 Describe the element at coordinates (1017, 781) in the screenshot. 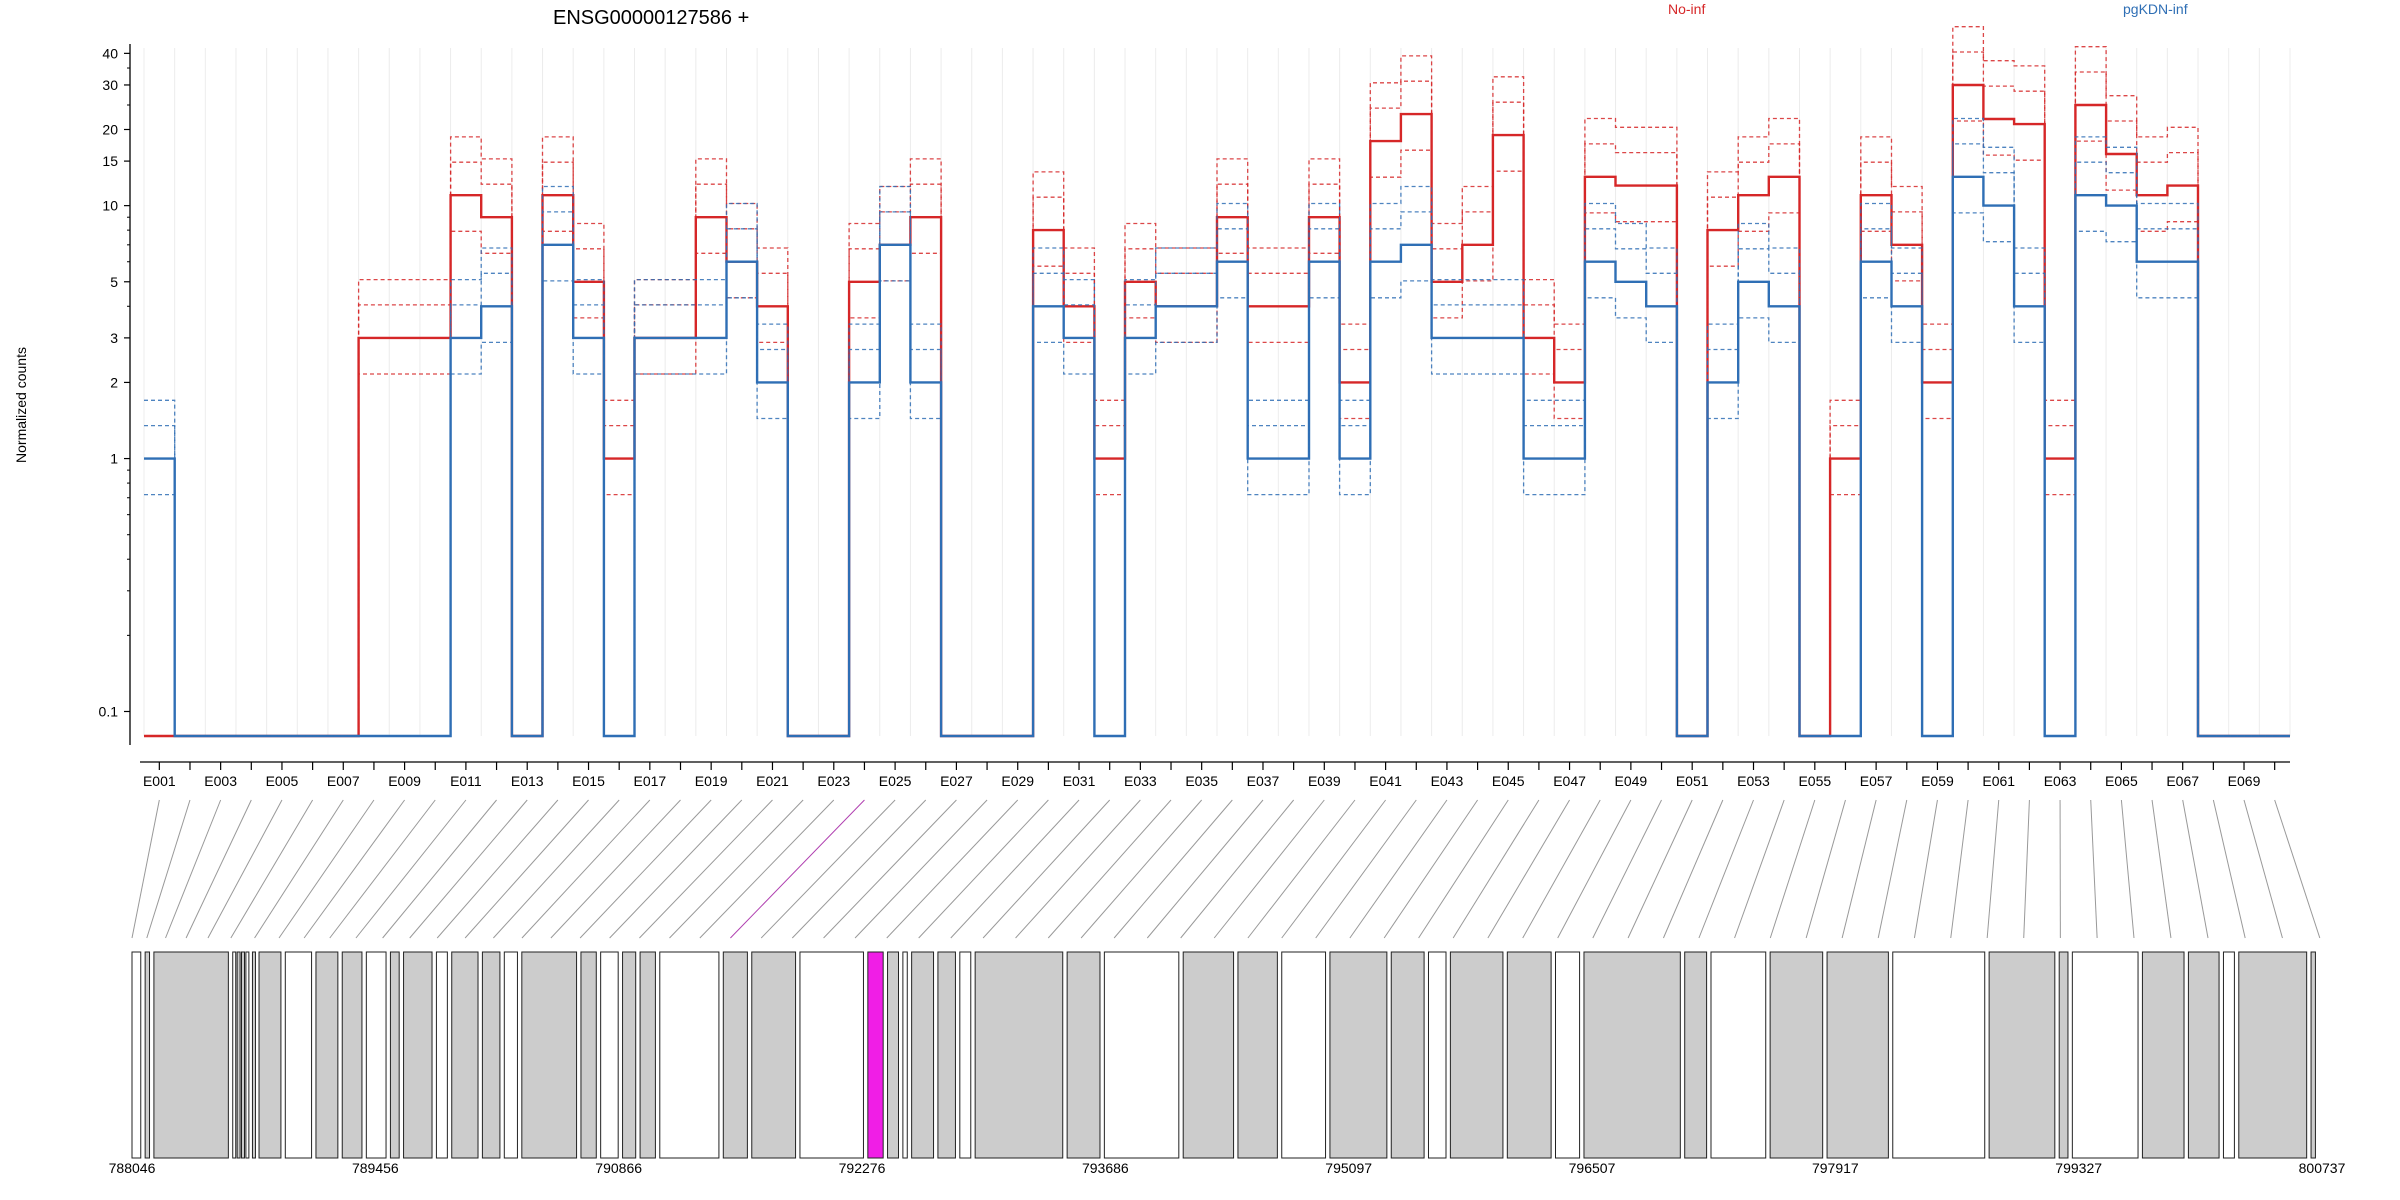

I see `x-tick-label: E029` at that location.